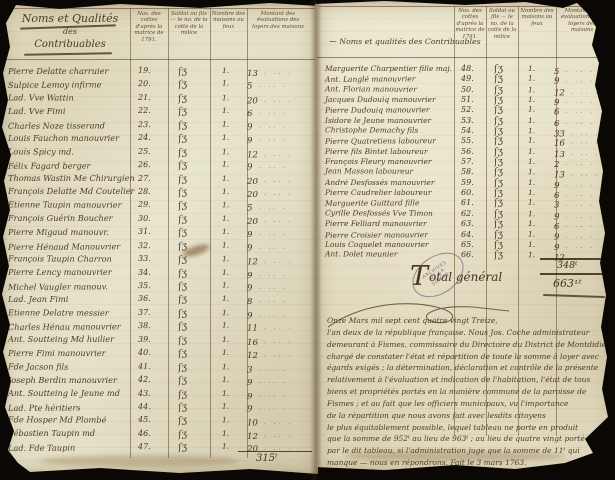 Image resolution: width=615 pixels, height=480 pixels. I want to click on table-row: Fde Hosper Md Plombé 45. ſʒ 1. 10 · ·· ·, so click(161, 419).